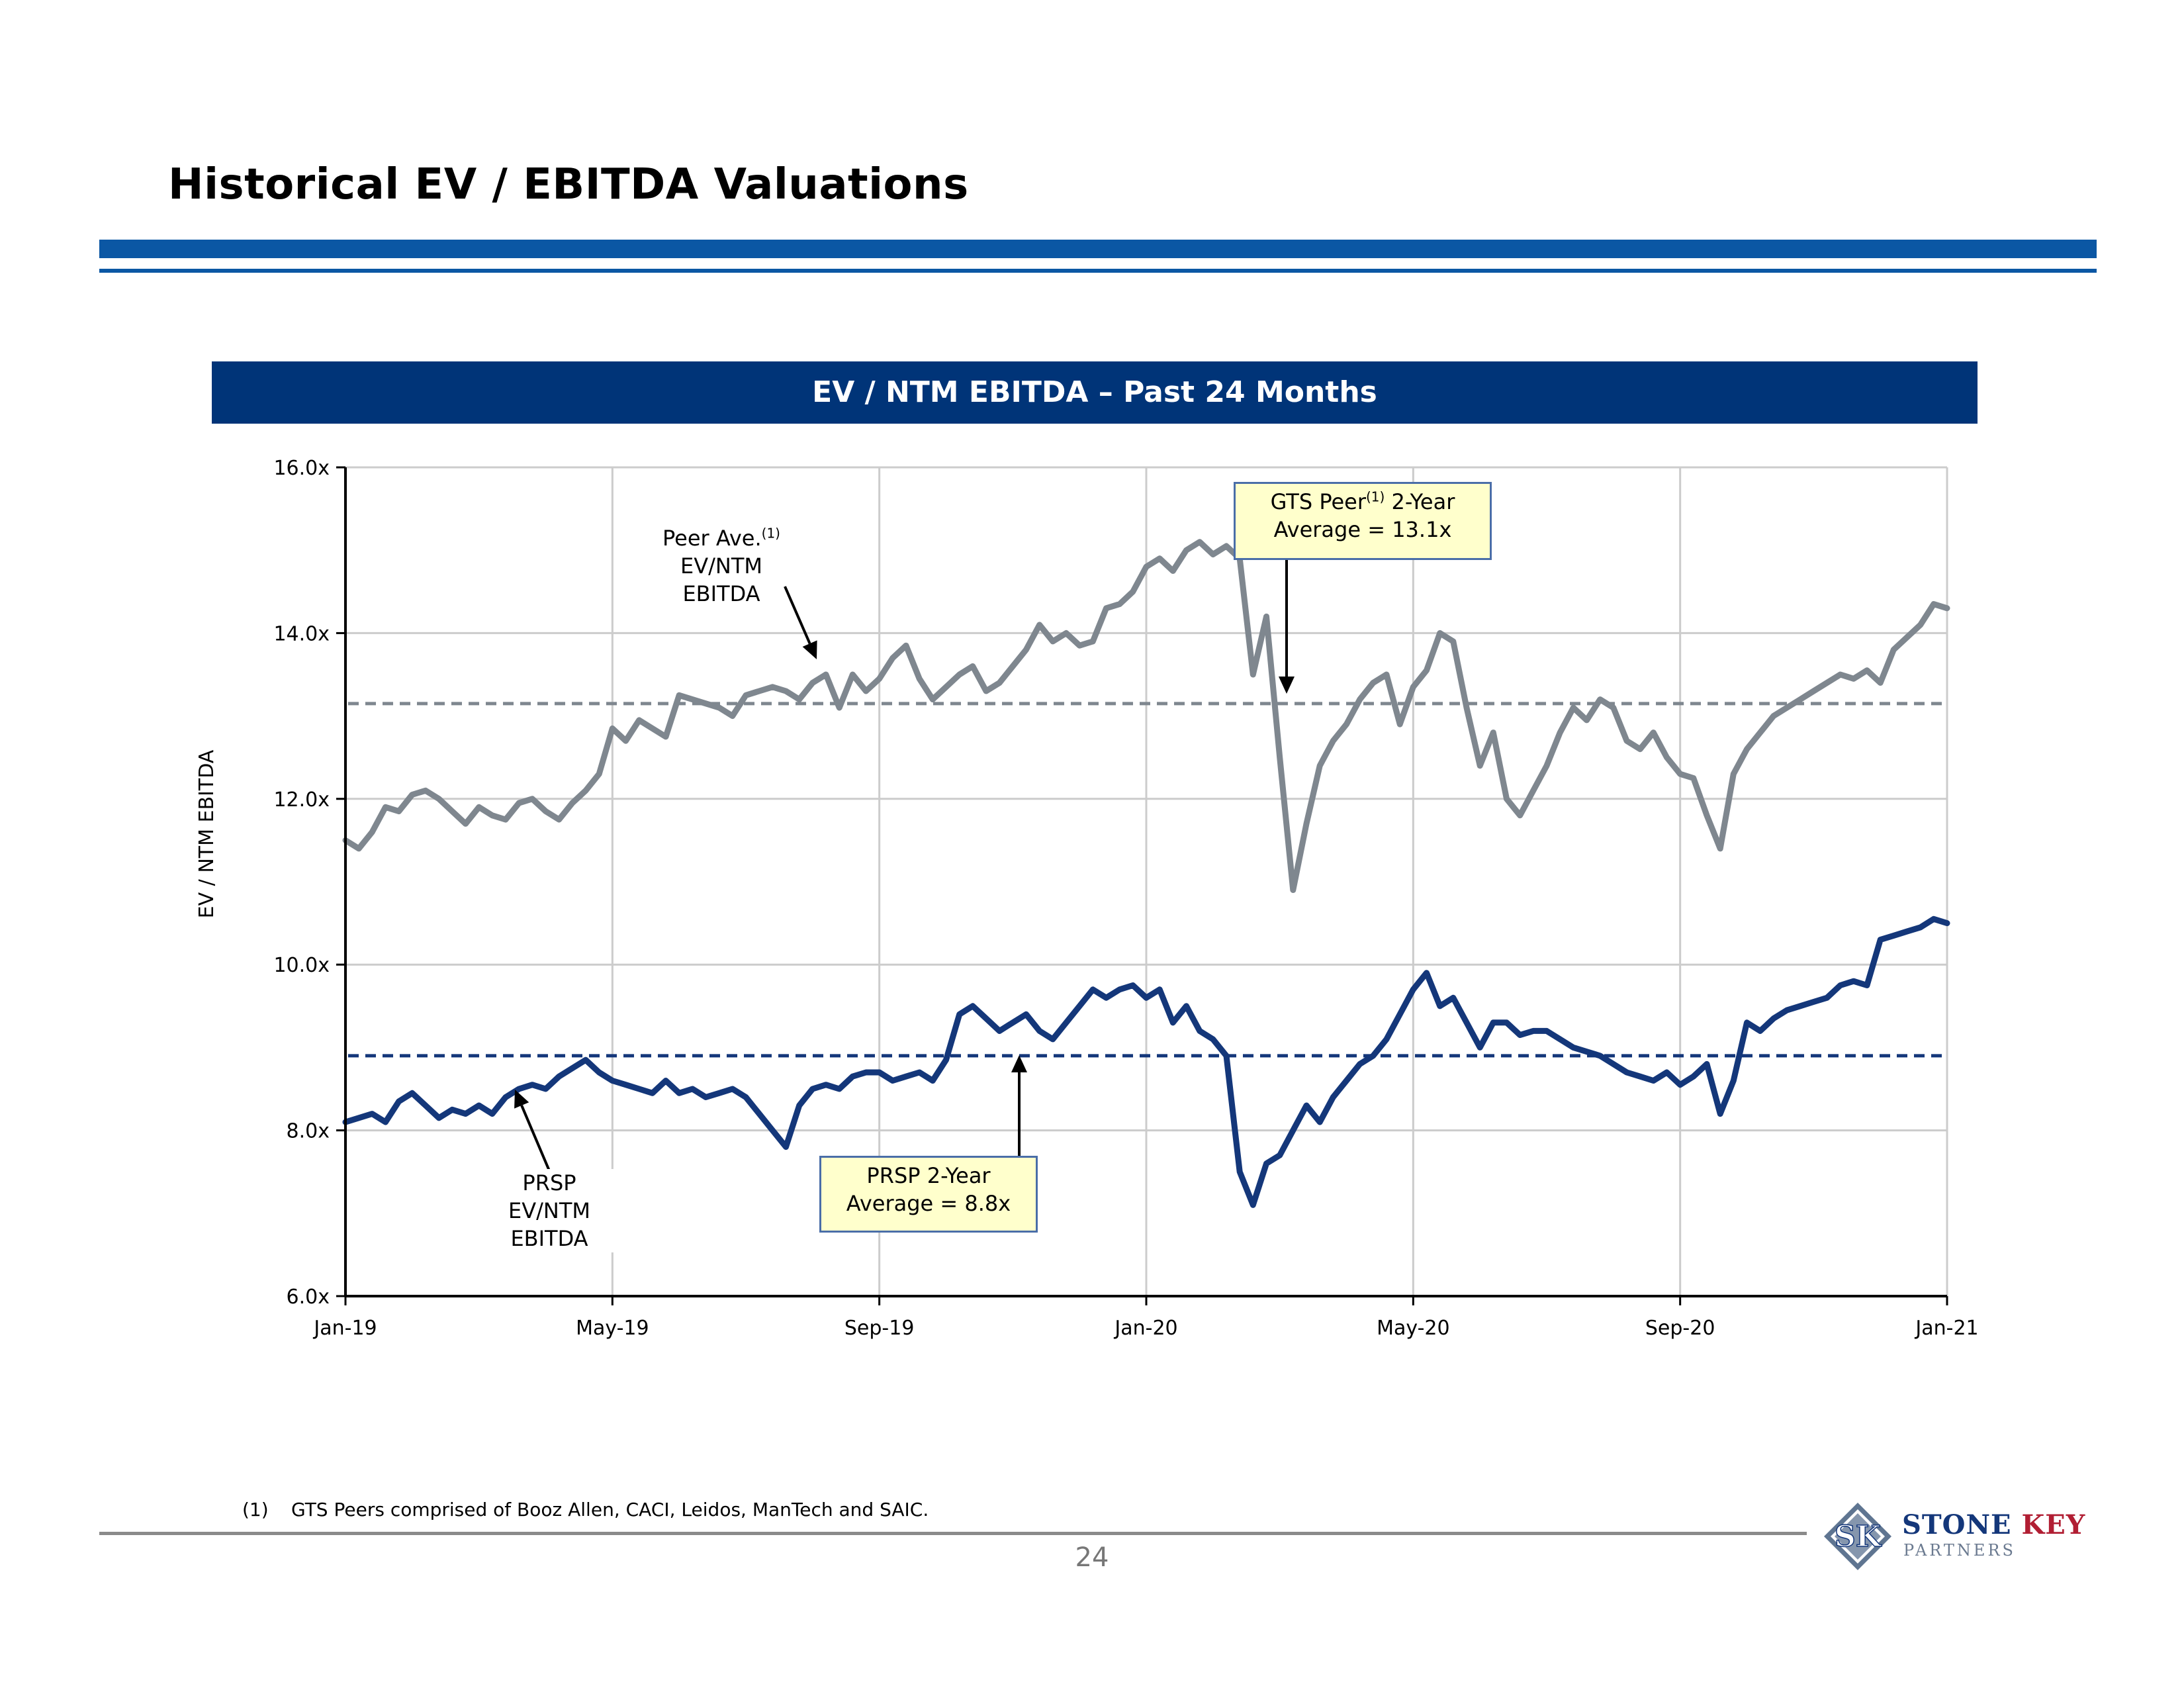 This screenshot has height=1688, width=2184. I want to click on peer-label-line3: EBITDA, so click(721, 593).